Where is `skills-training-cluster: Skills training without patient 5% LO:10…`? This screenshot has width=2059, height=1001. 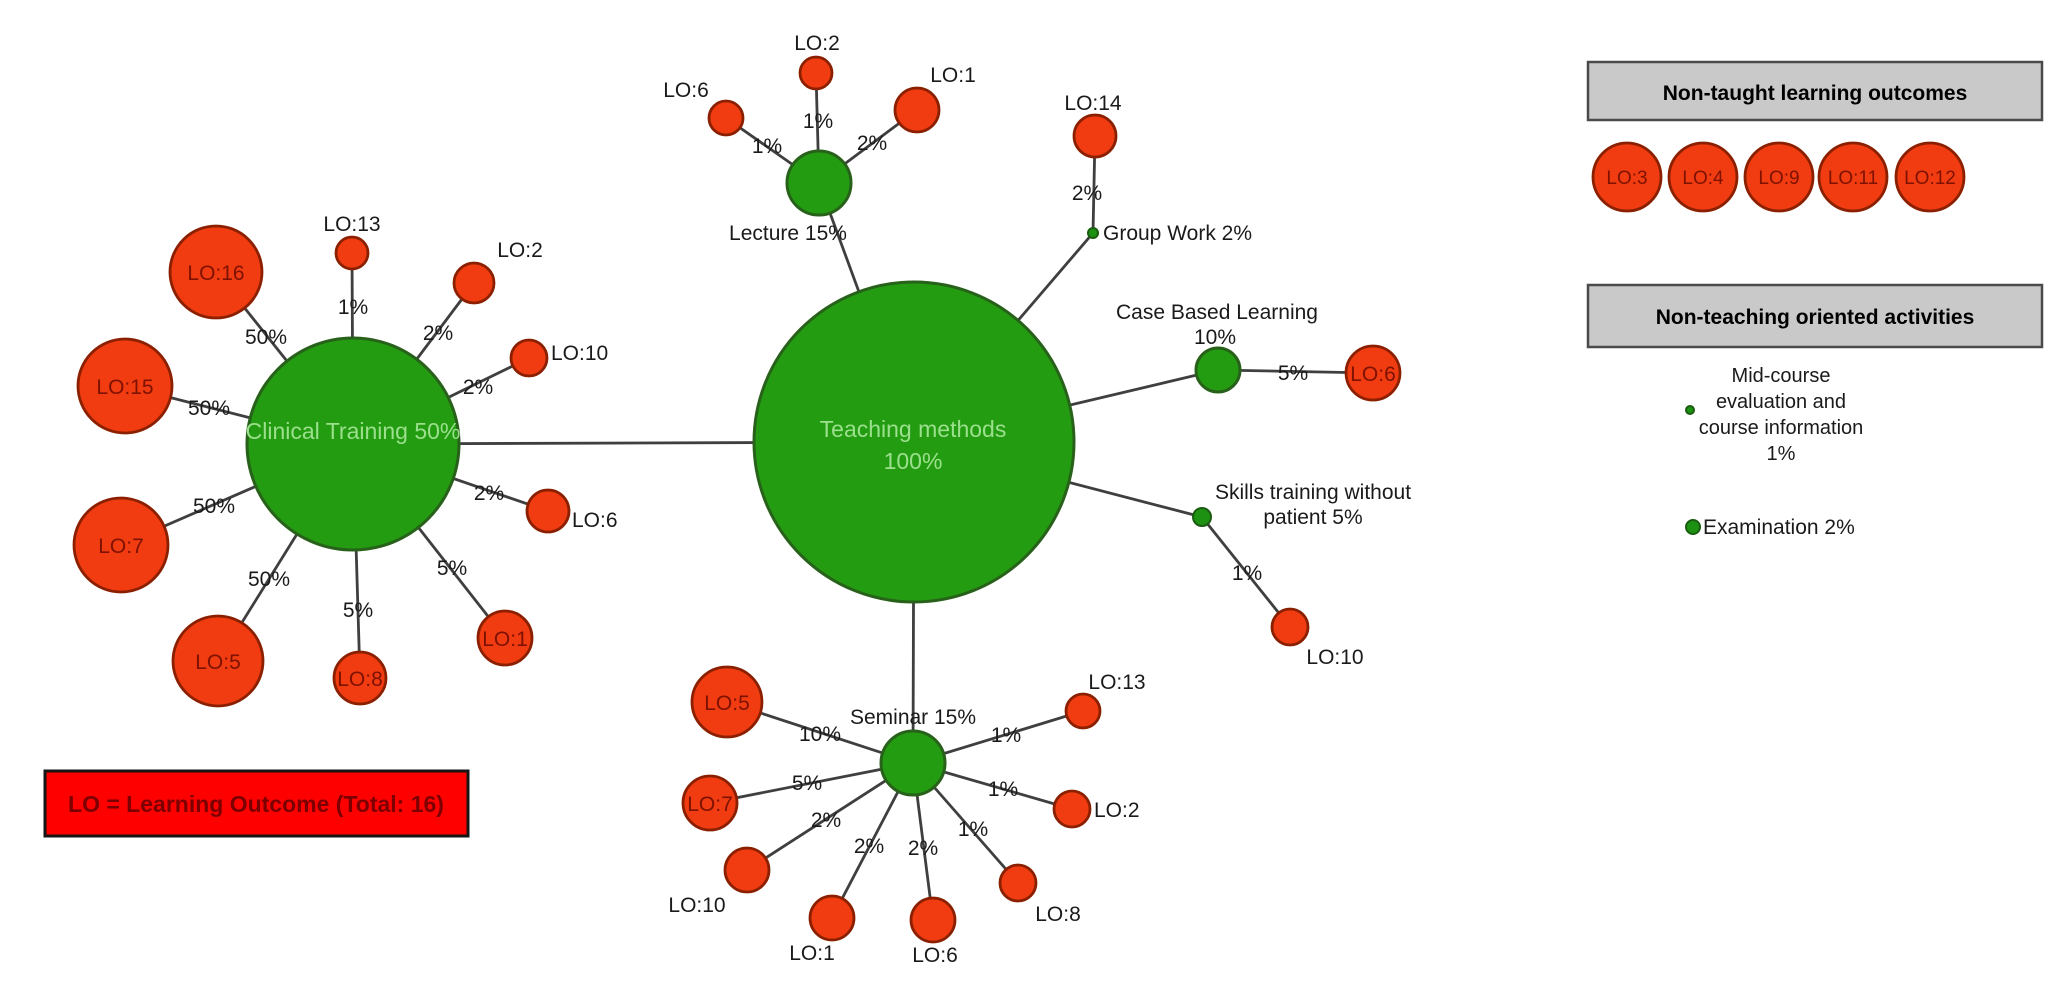 skills-training-cluster: Skills training without patient 5% LO:10… is located at coordinates (1301, 575).